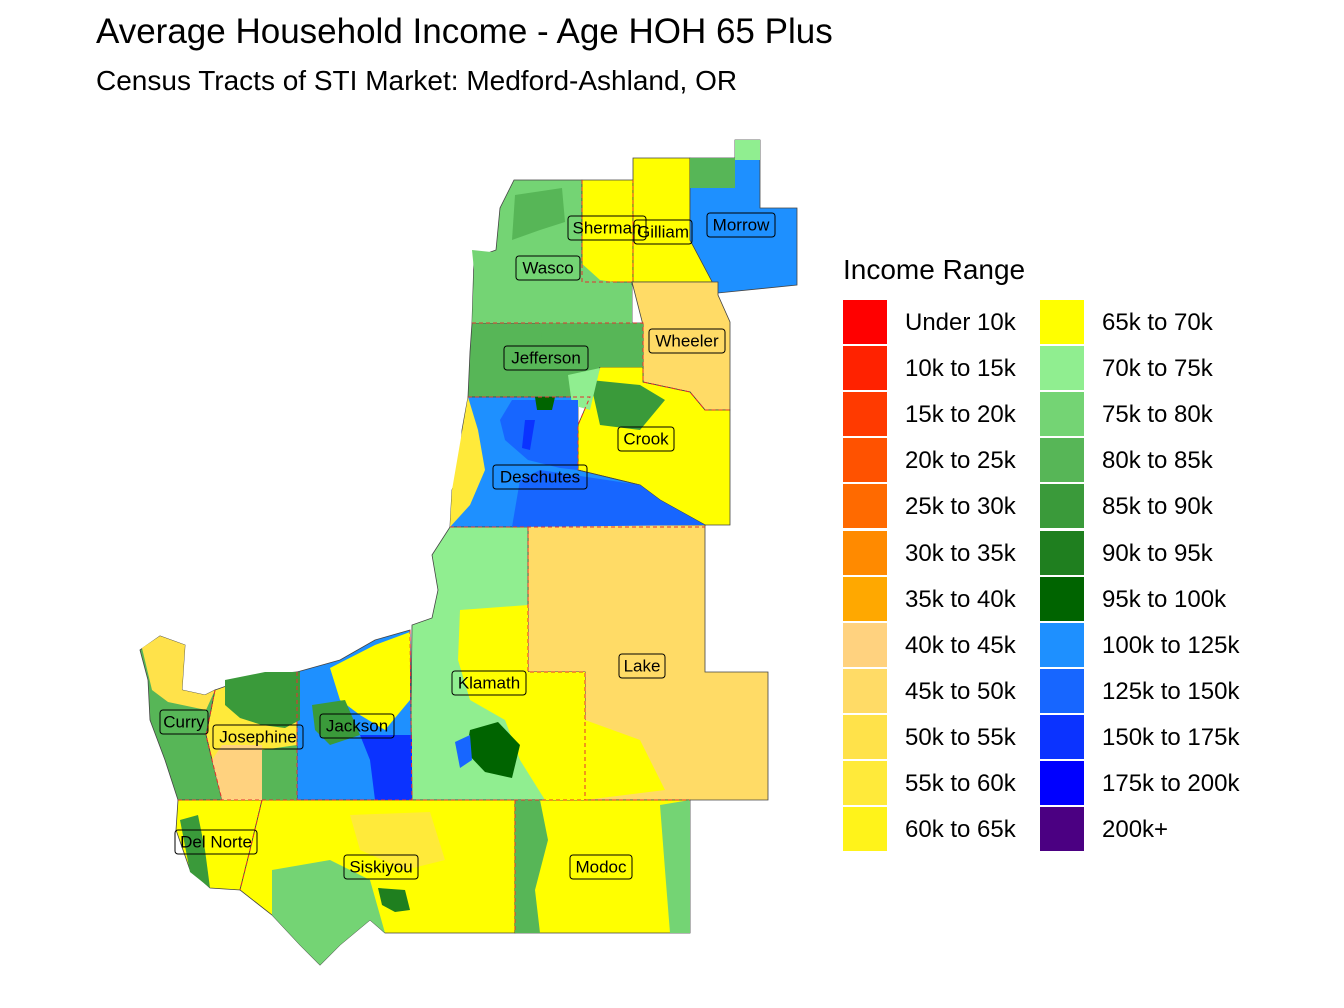 This screenshot has width=1344, height=1008. I want to click on legend-item: Under 10k, so click(963, 322).